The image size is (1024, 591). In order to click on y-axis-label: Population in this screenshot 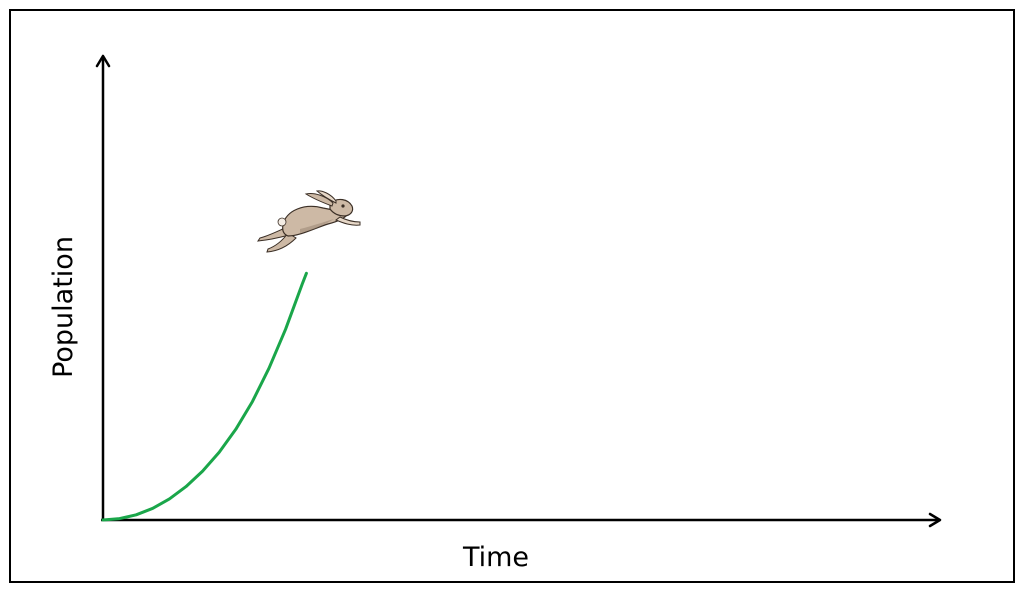, I will do `click(63, 307)`.